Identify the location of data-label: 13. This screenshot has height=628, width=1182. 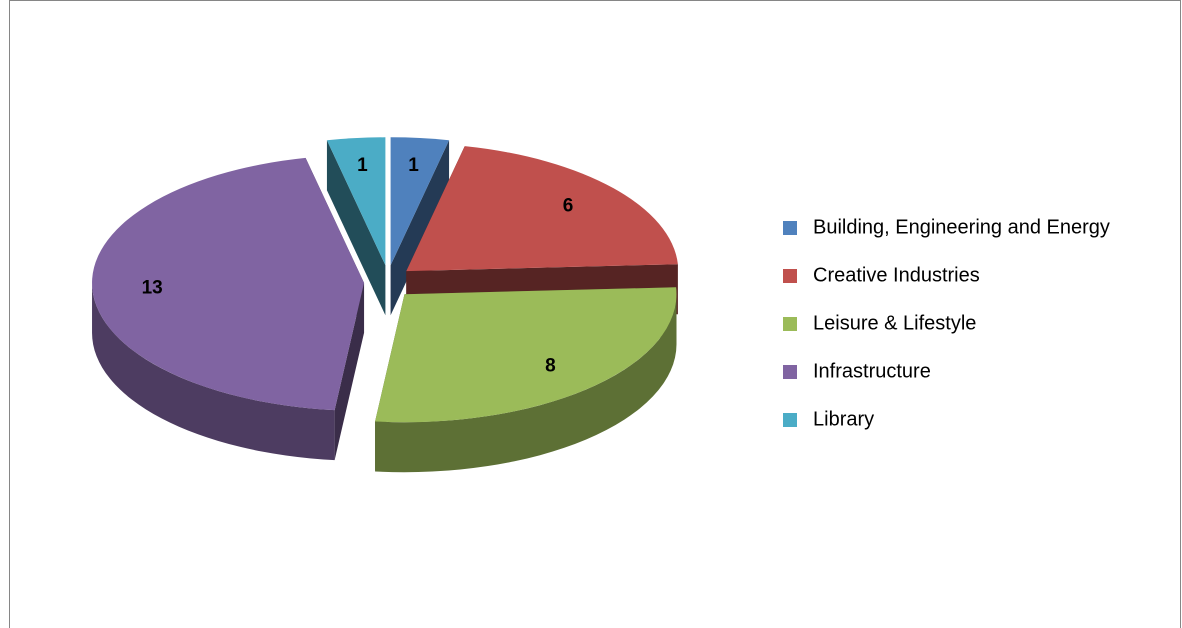
(152, 287).